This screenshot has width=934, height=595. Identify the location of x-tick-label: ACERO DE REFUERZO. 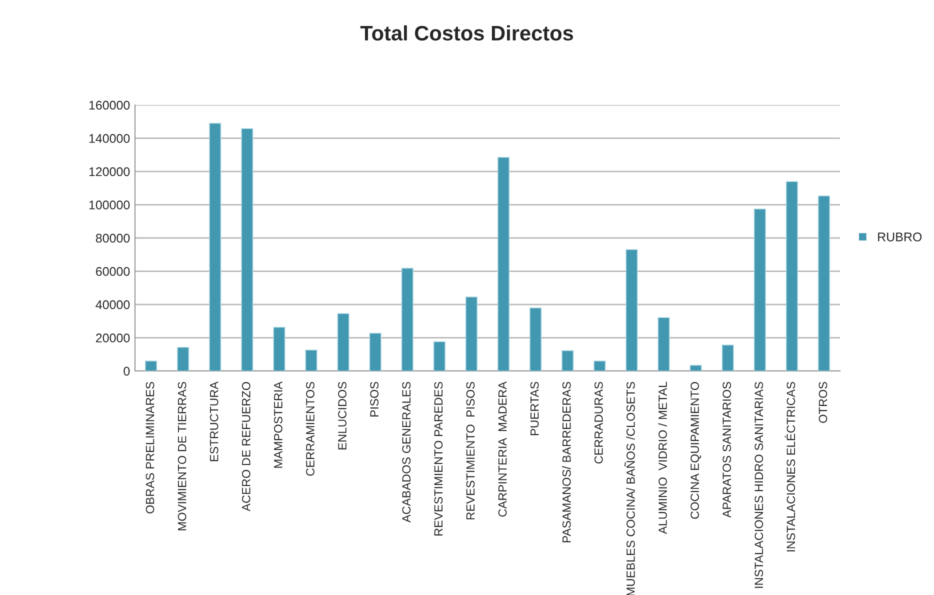
(246, 447).